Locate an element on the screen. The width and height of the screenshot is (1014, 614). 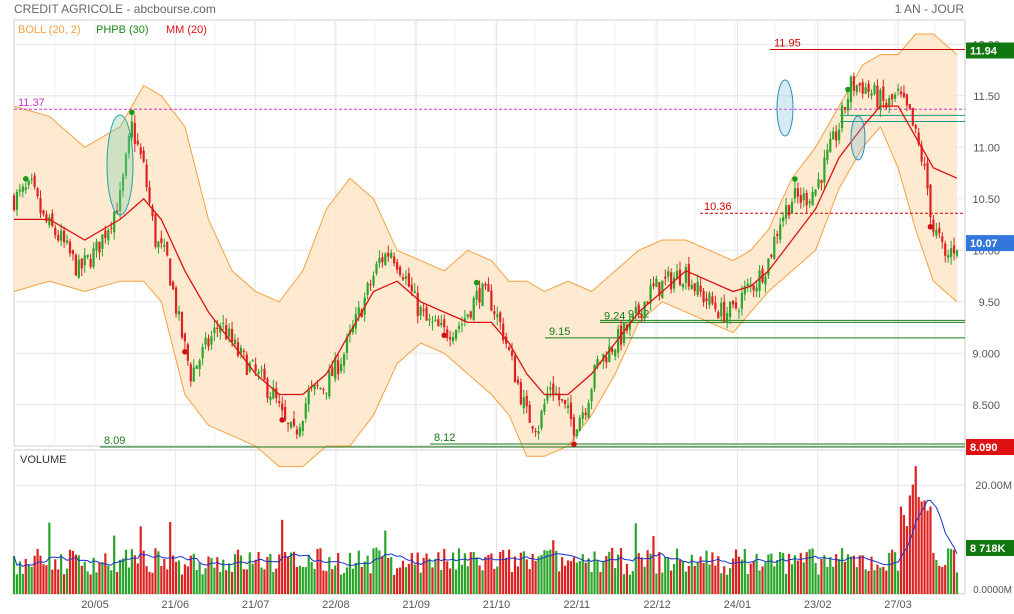
legend-entry: MM (20) is located at coordinates (186, 30).